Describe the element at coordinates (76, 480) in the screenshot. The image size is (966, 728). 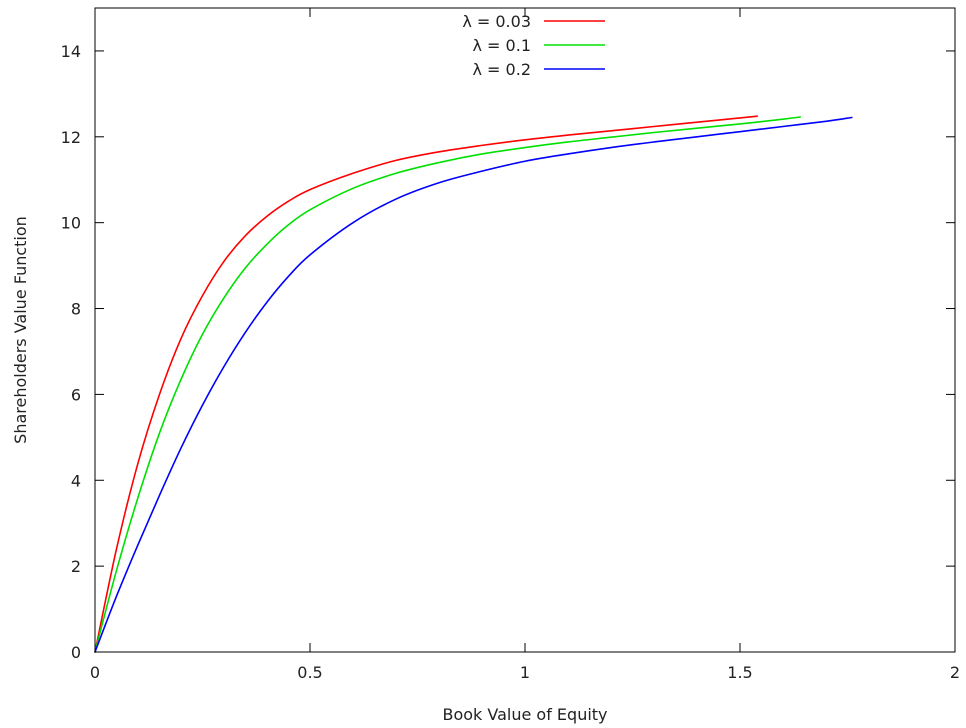
I see `y-tick-label: 4` at that location.